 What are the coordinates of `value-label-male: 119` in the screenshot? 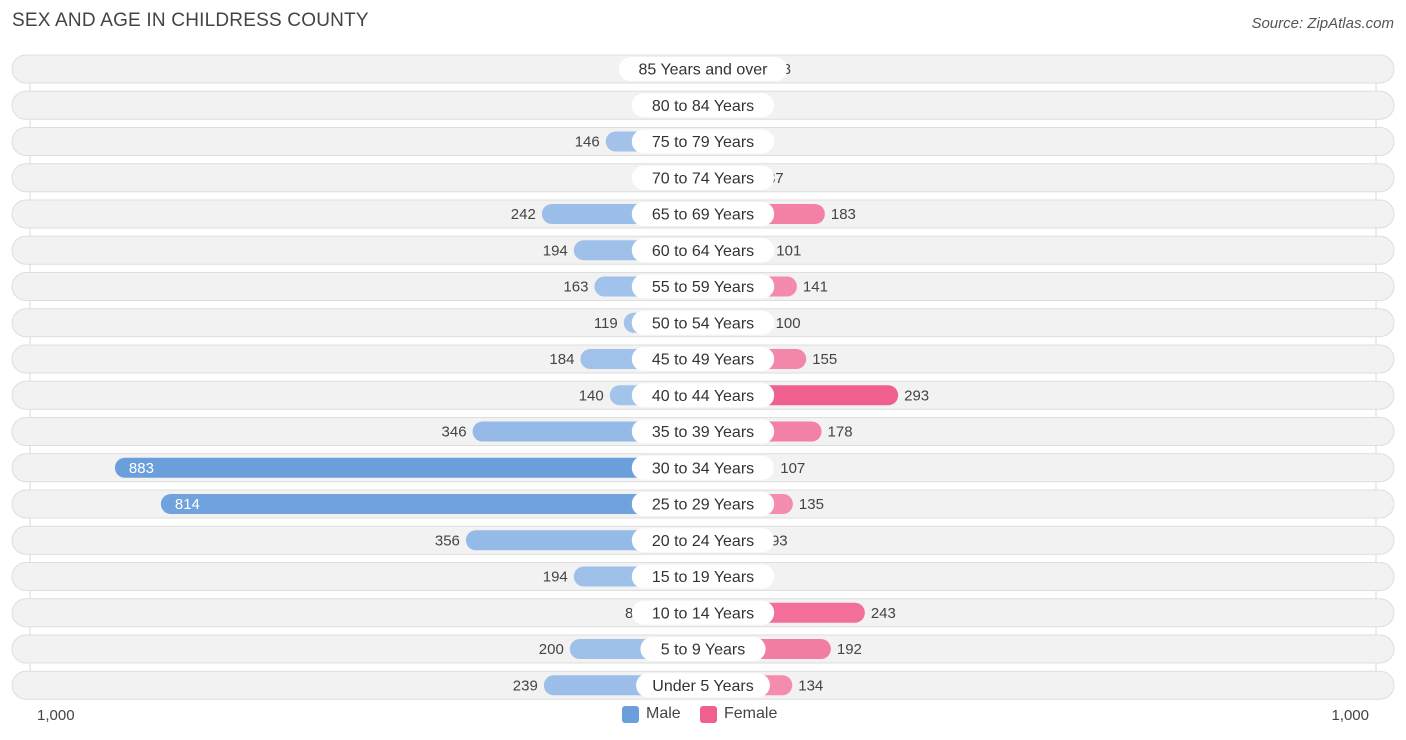 It's located at (606, 323).